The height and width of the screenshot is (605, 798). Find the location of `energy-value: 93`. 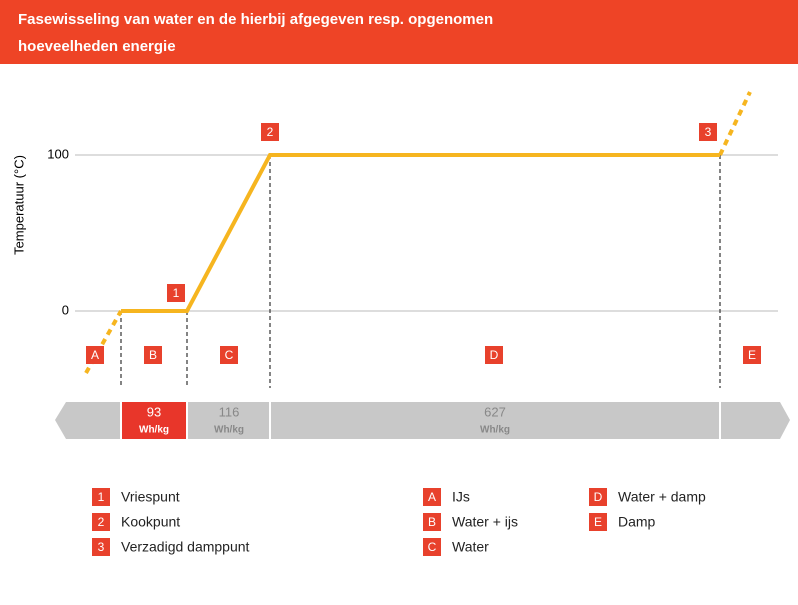

energy-value: 93 is located at coordinates (154, 411).